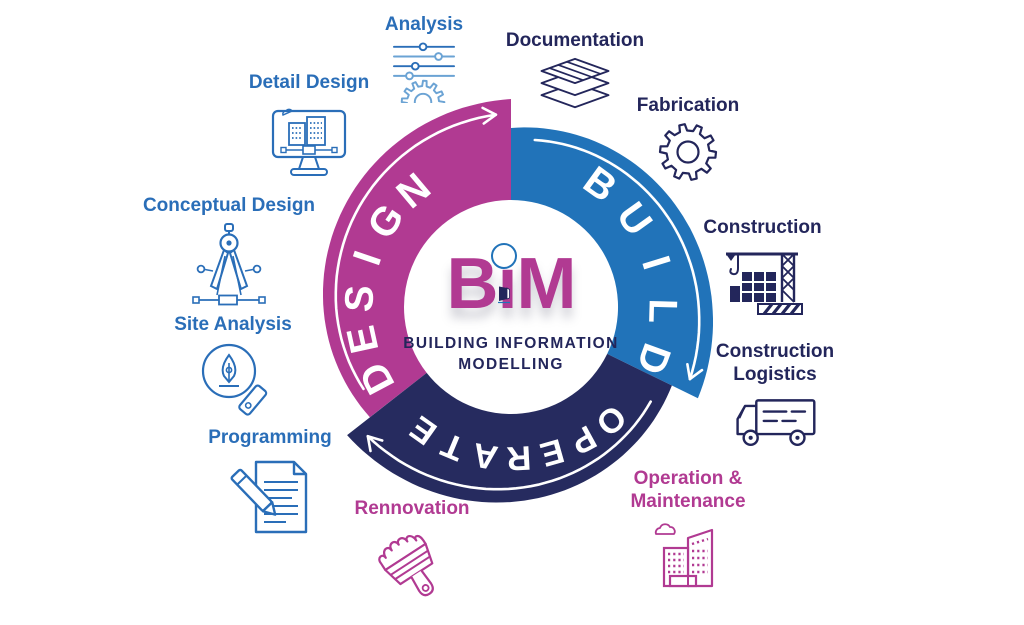 This screenshot has width=1024, height=625. I want to click on label-conceptual-design: Conceptual Design, so click(229, 251).